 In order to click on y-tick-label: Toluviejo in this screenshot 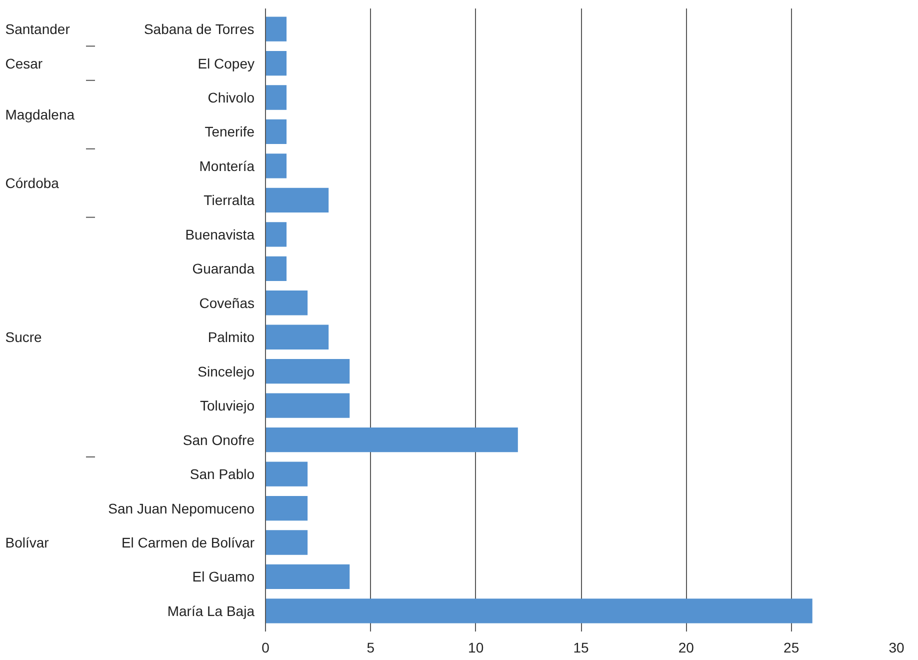, I will do `click(227, 406)`.